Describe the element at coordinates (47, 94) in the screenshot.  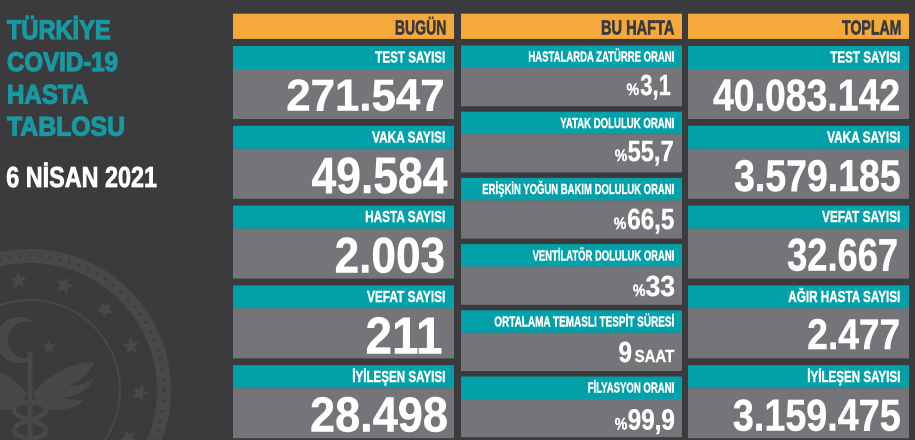
I see `svg-text: HASTA` at that location.